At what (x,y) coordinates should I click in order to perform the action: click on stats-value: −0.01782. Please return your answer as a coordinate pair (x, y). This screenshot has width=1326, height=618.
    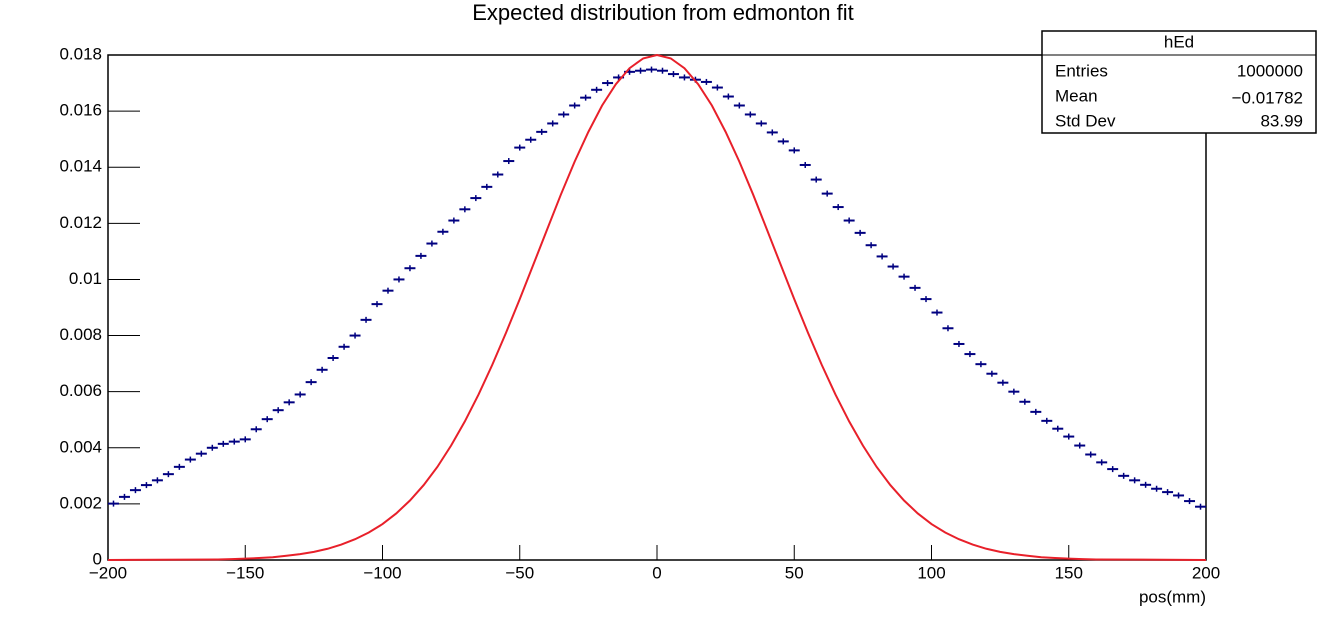
    Looking at the image, I should click on (1267, 97).